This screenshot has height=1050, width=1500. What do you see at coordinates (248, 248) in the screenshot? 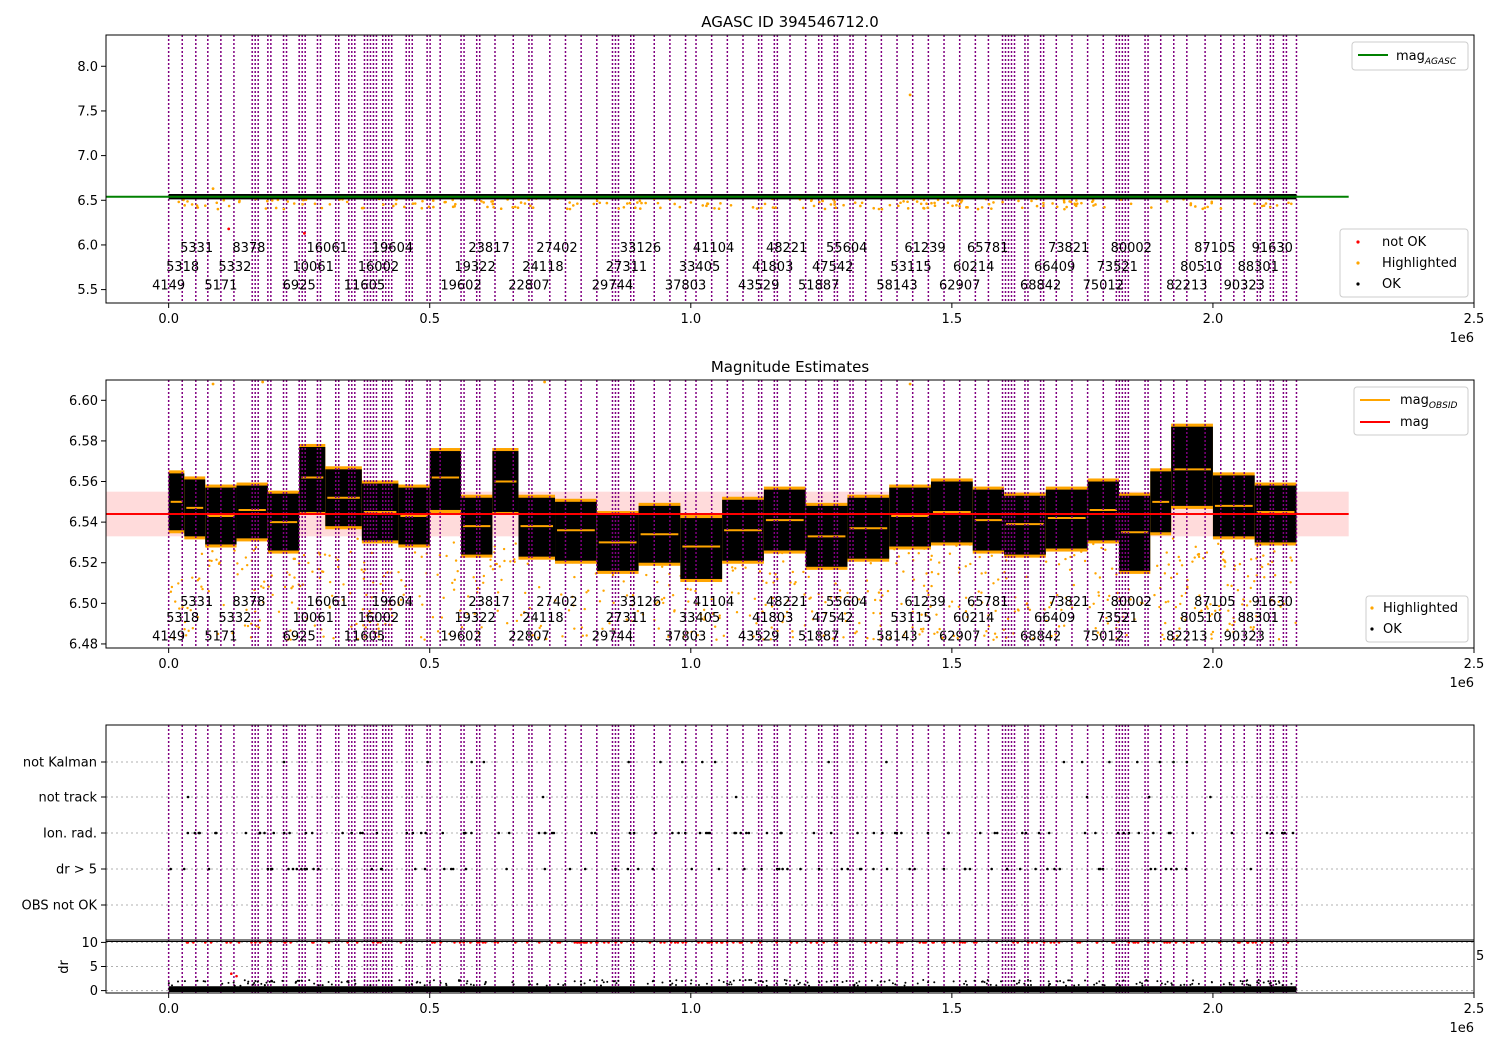
I see `obsid-annotation: 8378` at bounding box center [248, 248].